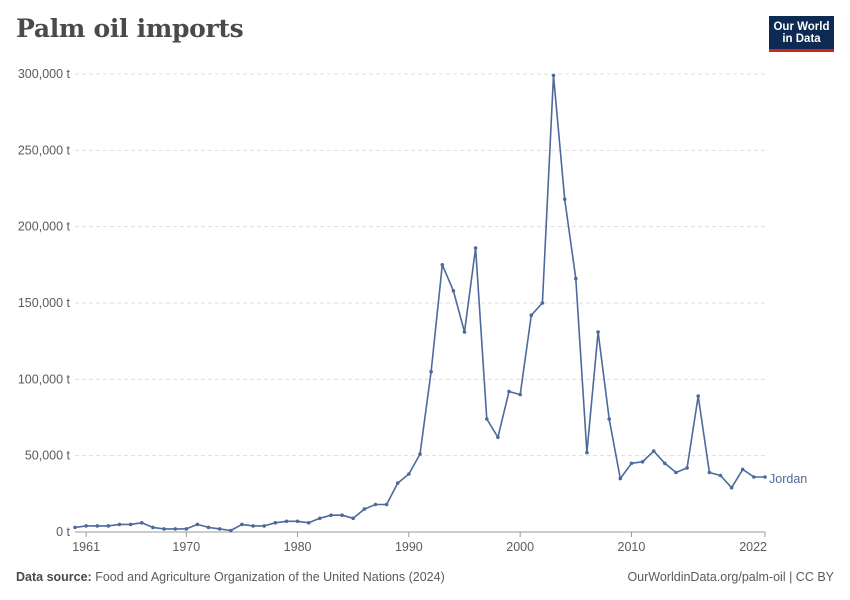 Image resolution: width=850 pixels, height=600 pixels. Describe the element at coordinates (86, 547) in the screenshot. I see `x-tick-label: 1961` at that location.